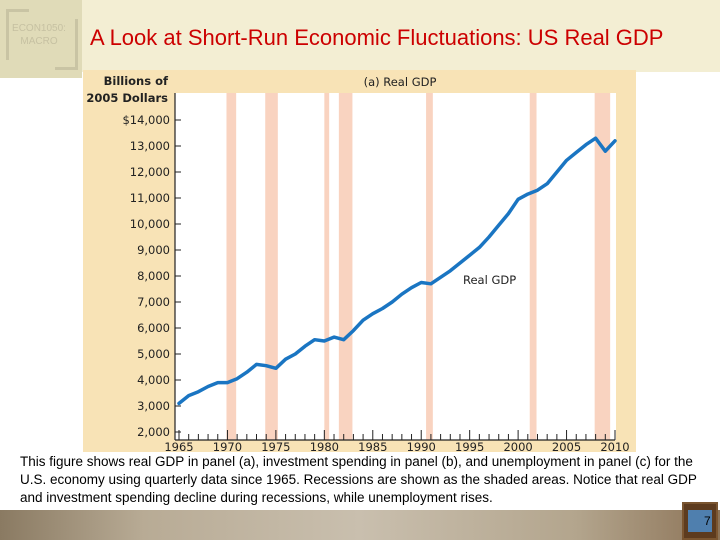 The height and width of the screenshot is (540, 720). What do you see at coordinates (372, 447) in the screenshot?
I see `x-tick-label: 1985` at bounding box center [372, 447].